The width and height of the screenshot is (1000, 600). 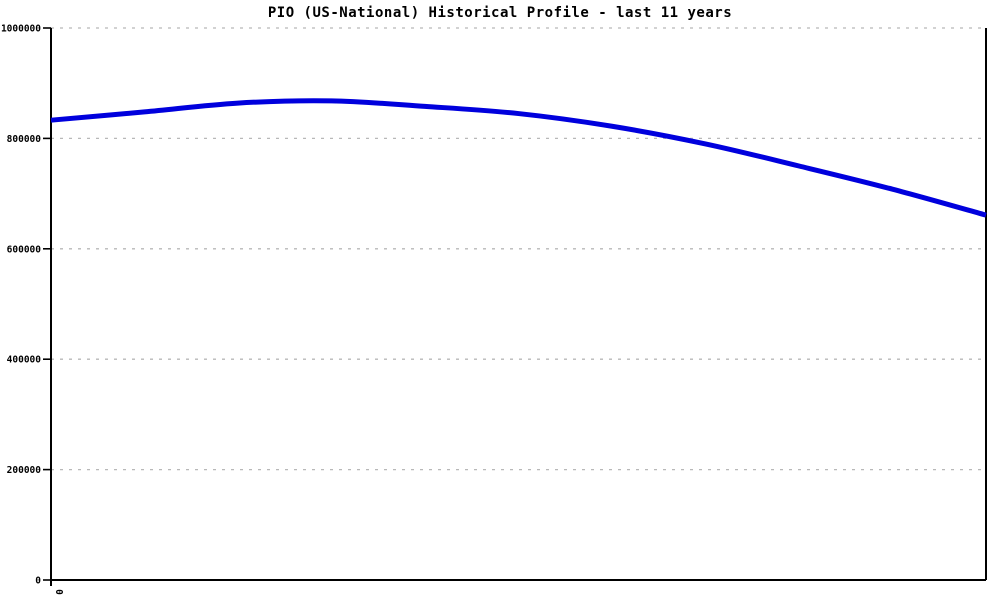 What do you see at coordinates (24, 139) in the screenshot?
I see `y-tick-label: 800000` at bounding box center [24, 139].